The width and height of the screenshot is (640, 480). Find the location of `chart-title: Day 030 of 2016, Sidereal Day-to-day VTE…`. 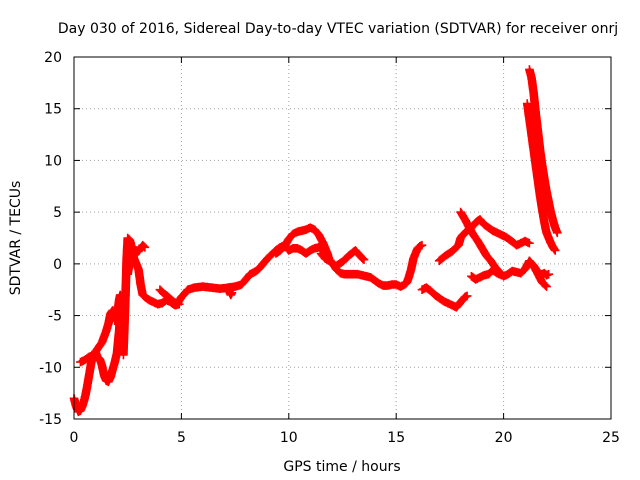

chart-title: Day 030 of 2016, Sidereal Day-to-day VTE… is located at coordinates (338, 29).